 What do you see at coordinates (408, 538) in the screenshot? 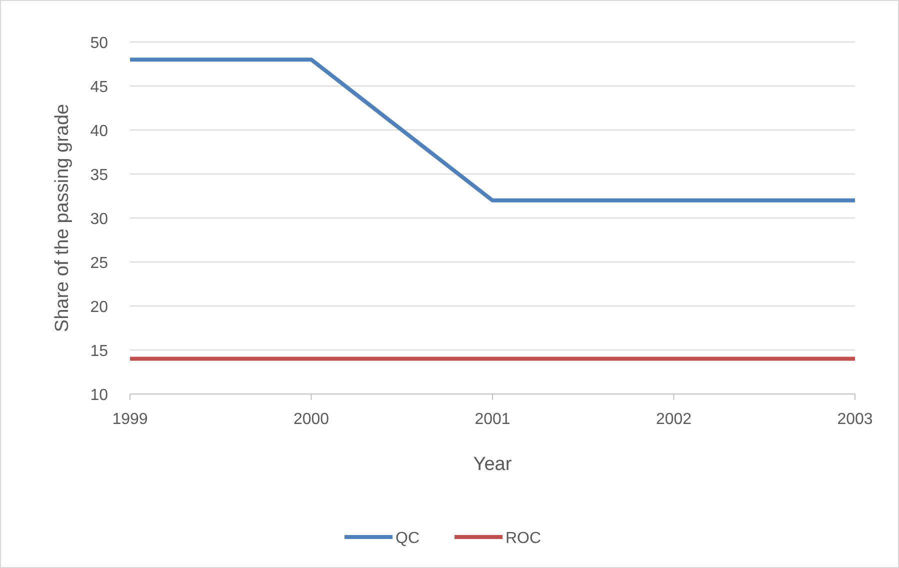
I see `legend-label: QC` at bounding box center [408, 538].